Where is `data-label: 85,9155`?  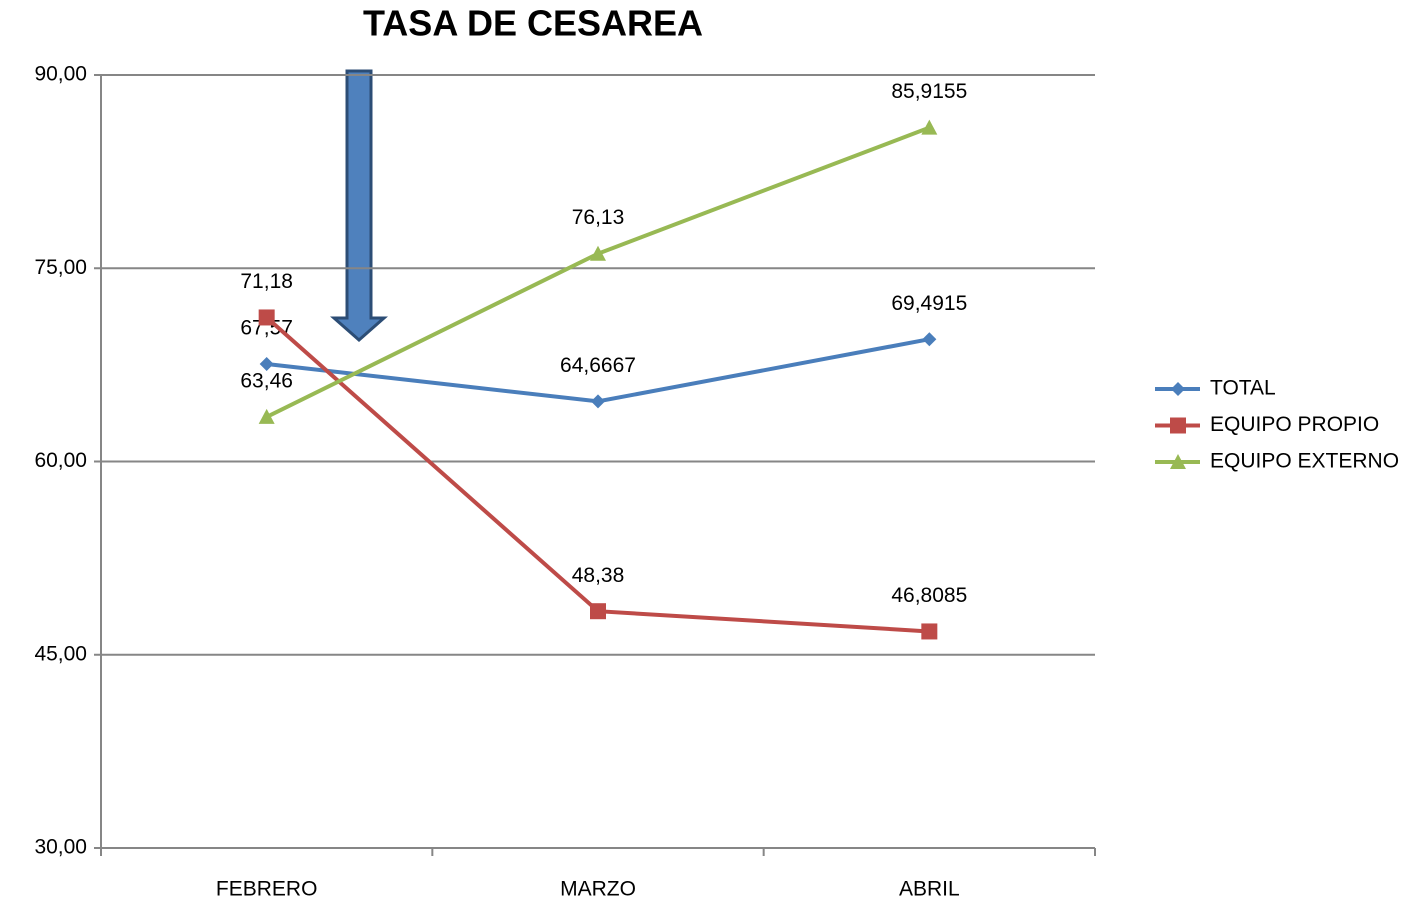
data-label: 85,9155 is located at coordinates (929, 91).